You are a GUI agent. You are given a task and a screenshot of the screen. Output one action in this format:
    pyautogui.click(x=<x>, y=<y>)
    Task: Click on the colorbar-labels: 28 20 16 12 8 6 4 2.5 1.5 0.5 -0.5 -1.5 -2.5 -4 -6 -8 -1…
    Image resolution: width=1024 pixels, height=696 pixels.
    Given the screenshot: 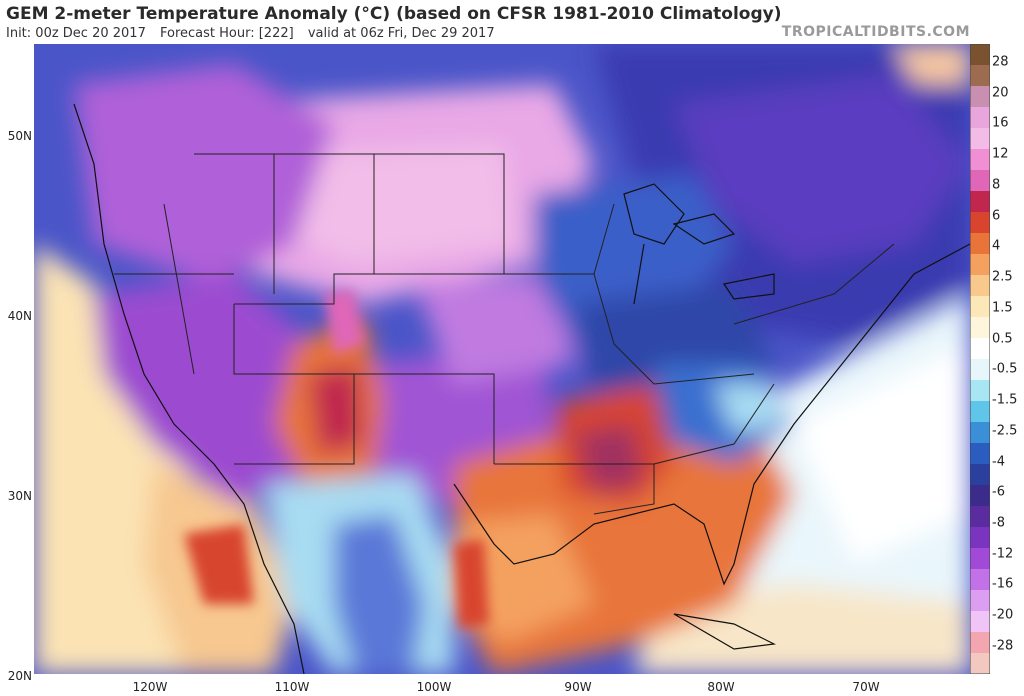 What is the action you would take?
    pyautogui.click(x=1008, y=359)
    